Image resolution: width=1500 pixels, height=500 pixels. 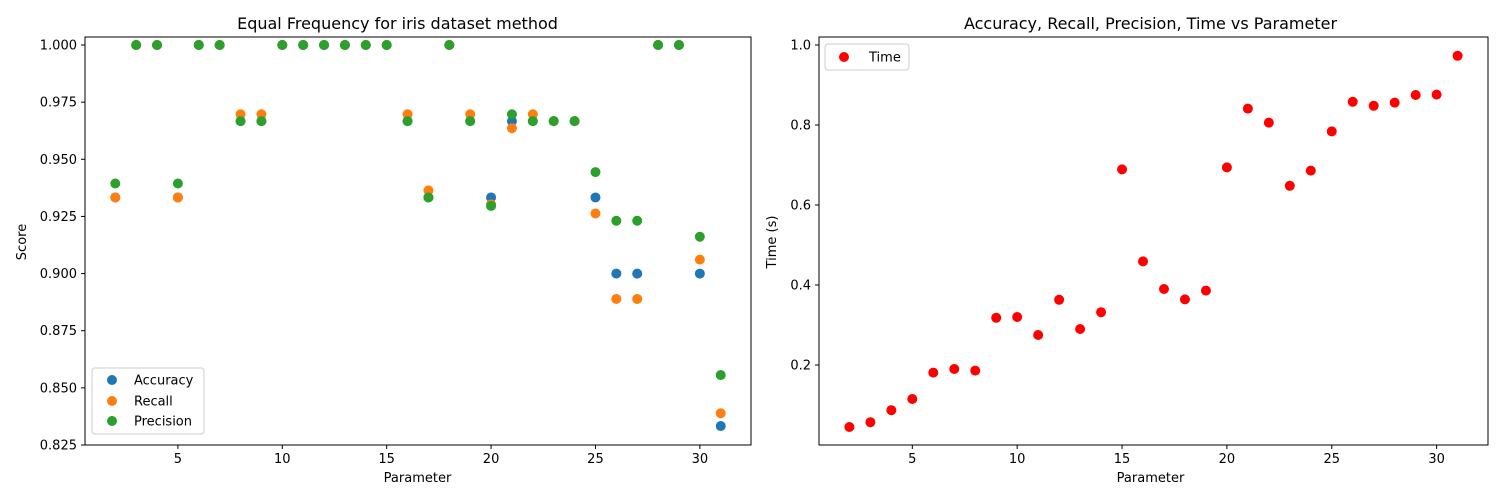 I want to click on legend-label-recall: Recall, so click(x=153, y=402).